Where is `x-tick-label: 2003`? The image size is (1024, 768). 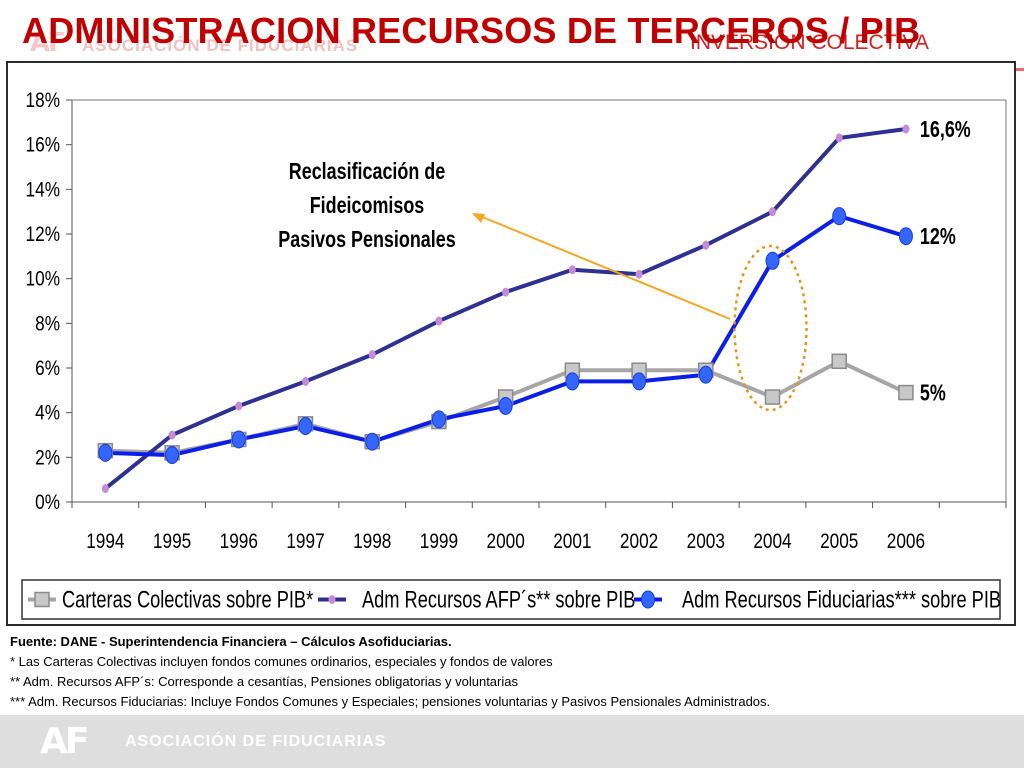
x-tick-label: 2003 is located at coordinates (706, 542).